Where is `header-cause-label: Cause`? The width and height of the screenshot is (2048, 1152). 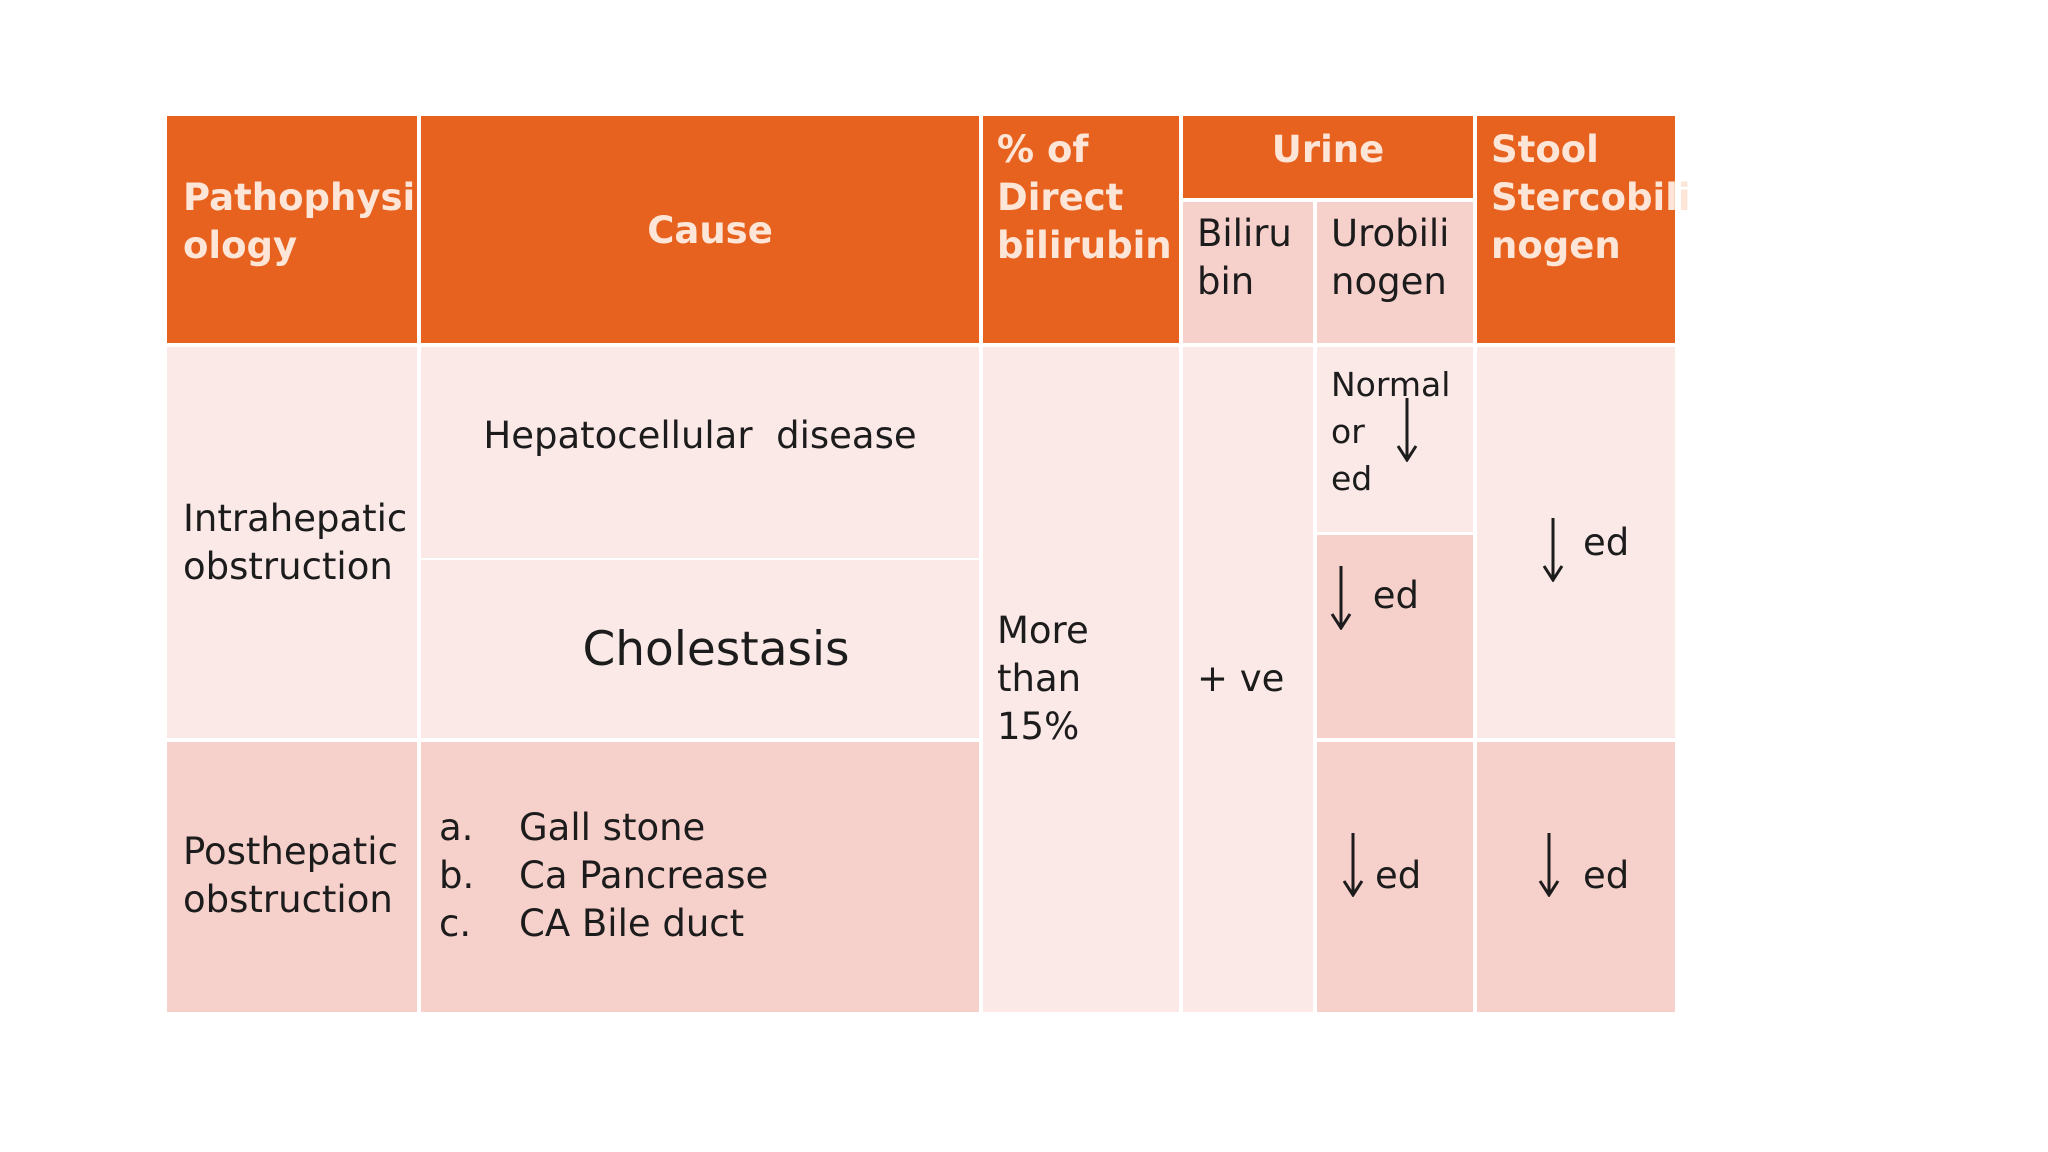
header-cause-label: Cause is located at coordinates (710, 230).